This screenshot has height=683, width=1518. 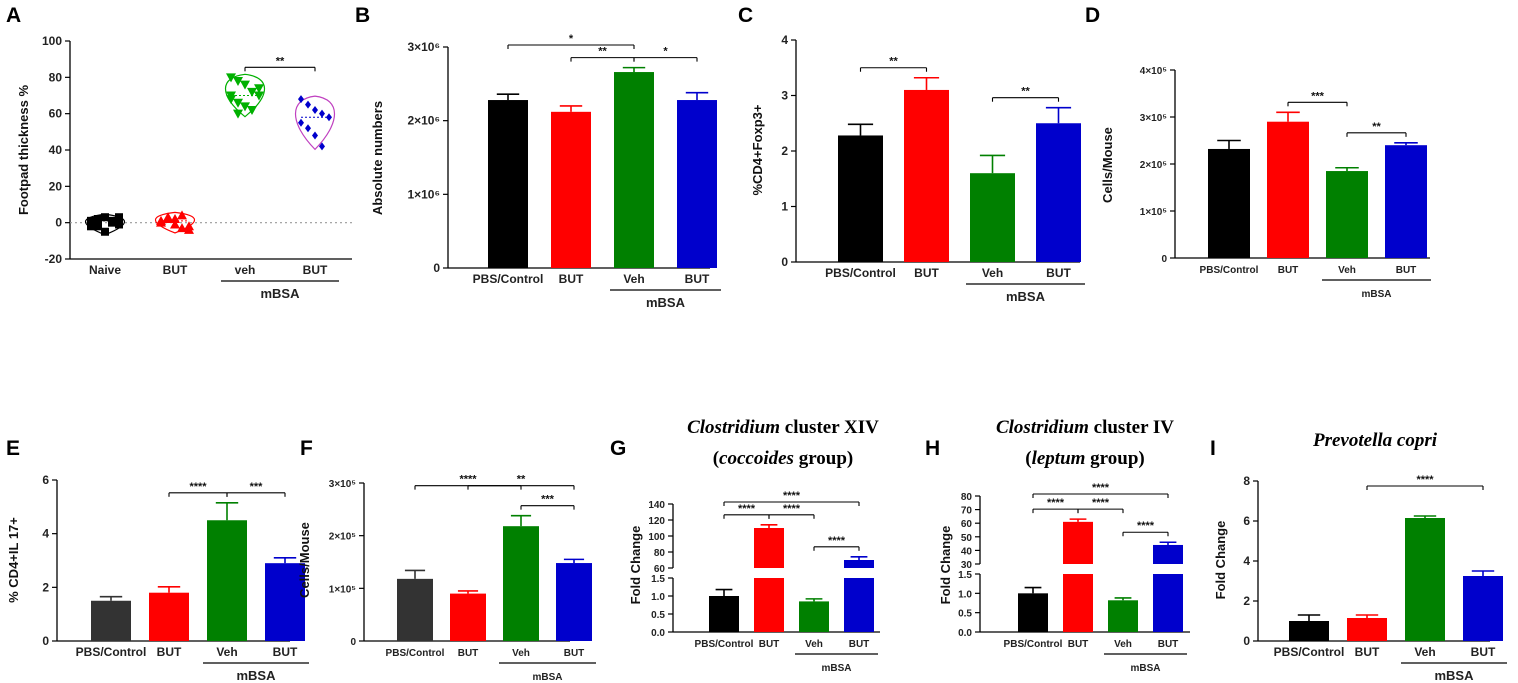 What do you see at coordinates (784, 96) in the screenshot?
I see `y-tick-label: 3` at bounding box center [784, 96].